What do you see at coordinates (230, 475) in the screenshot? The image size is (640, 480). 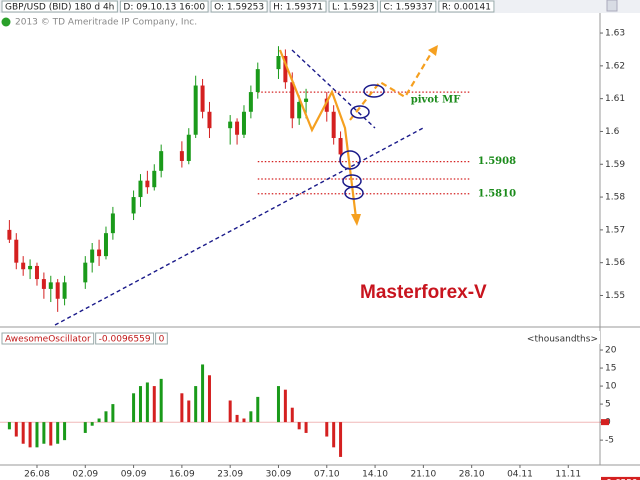 I see `x-tick-label: 23.09` at bounding box center [230, 475].